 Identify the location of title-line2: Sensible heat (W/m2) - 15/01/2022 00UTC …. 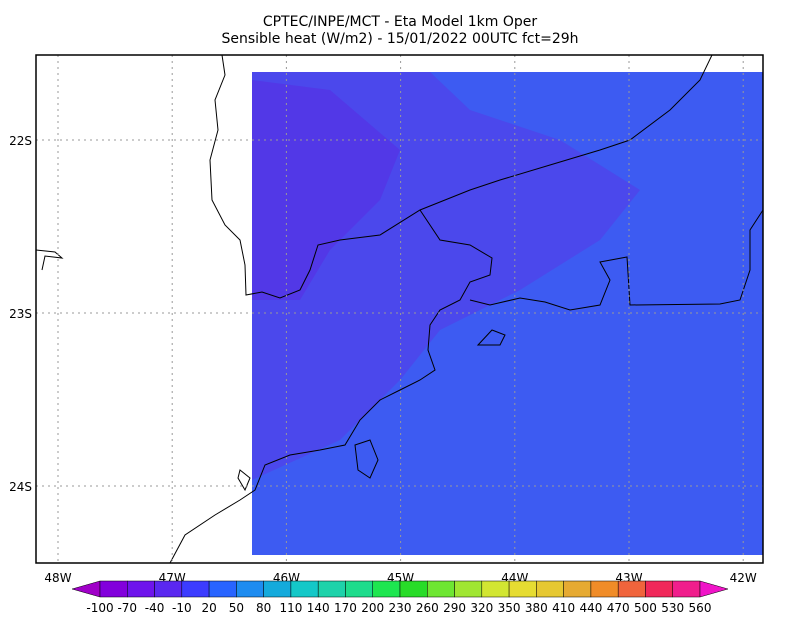
(399, 39).